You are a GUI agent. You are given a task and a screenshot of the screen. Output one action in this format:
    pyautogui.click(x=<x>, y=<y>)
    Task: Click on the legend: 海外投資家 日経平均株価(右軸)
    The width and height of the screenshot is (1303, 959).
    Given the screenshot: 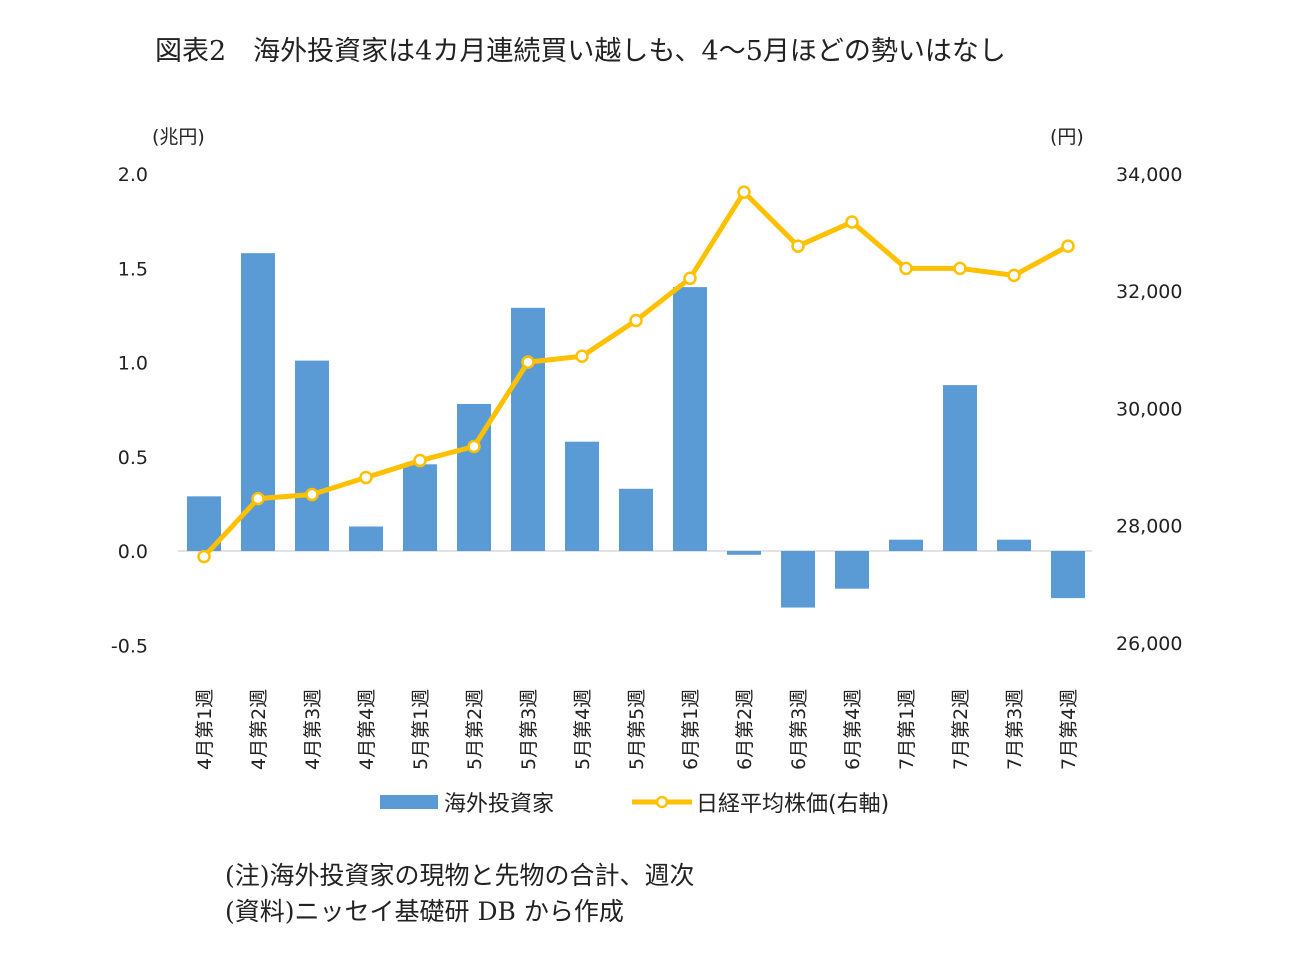 What is the action you would take?
    pyautogui.click(x=634, y=804)
    